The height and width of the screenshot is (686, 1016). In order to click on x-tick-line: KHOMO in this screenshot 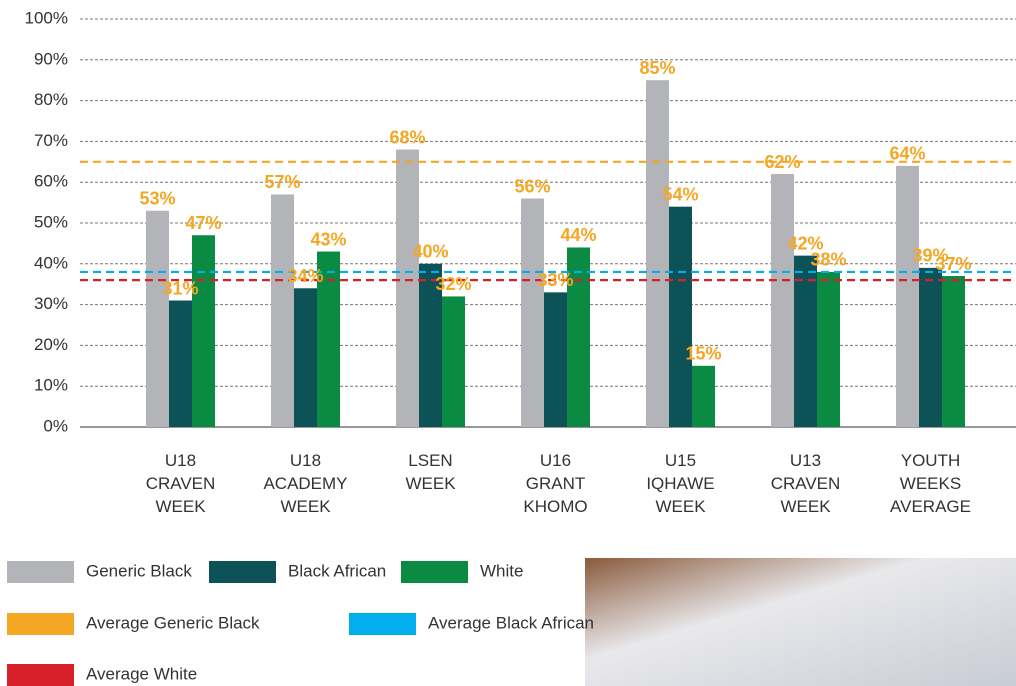, I will do `click(555, 506)`.